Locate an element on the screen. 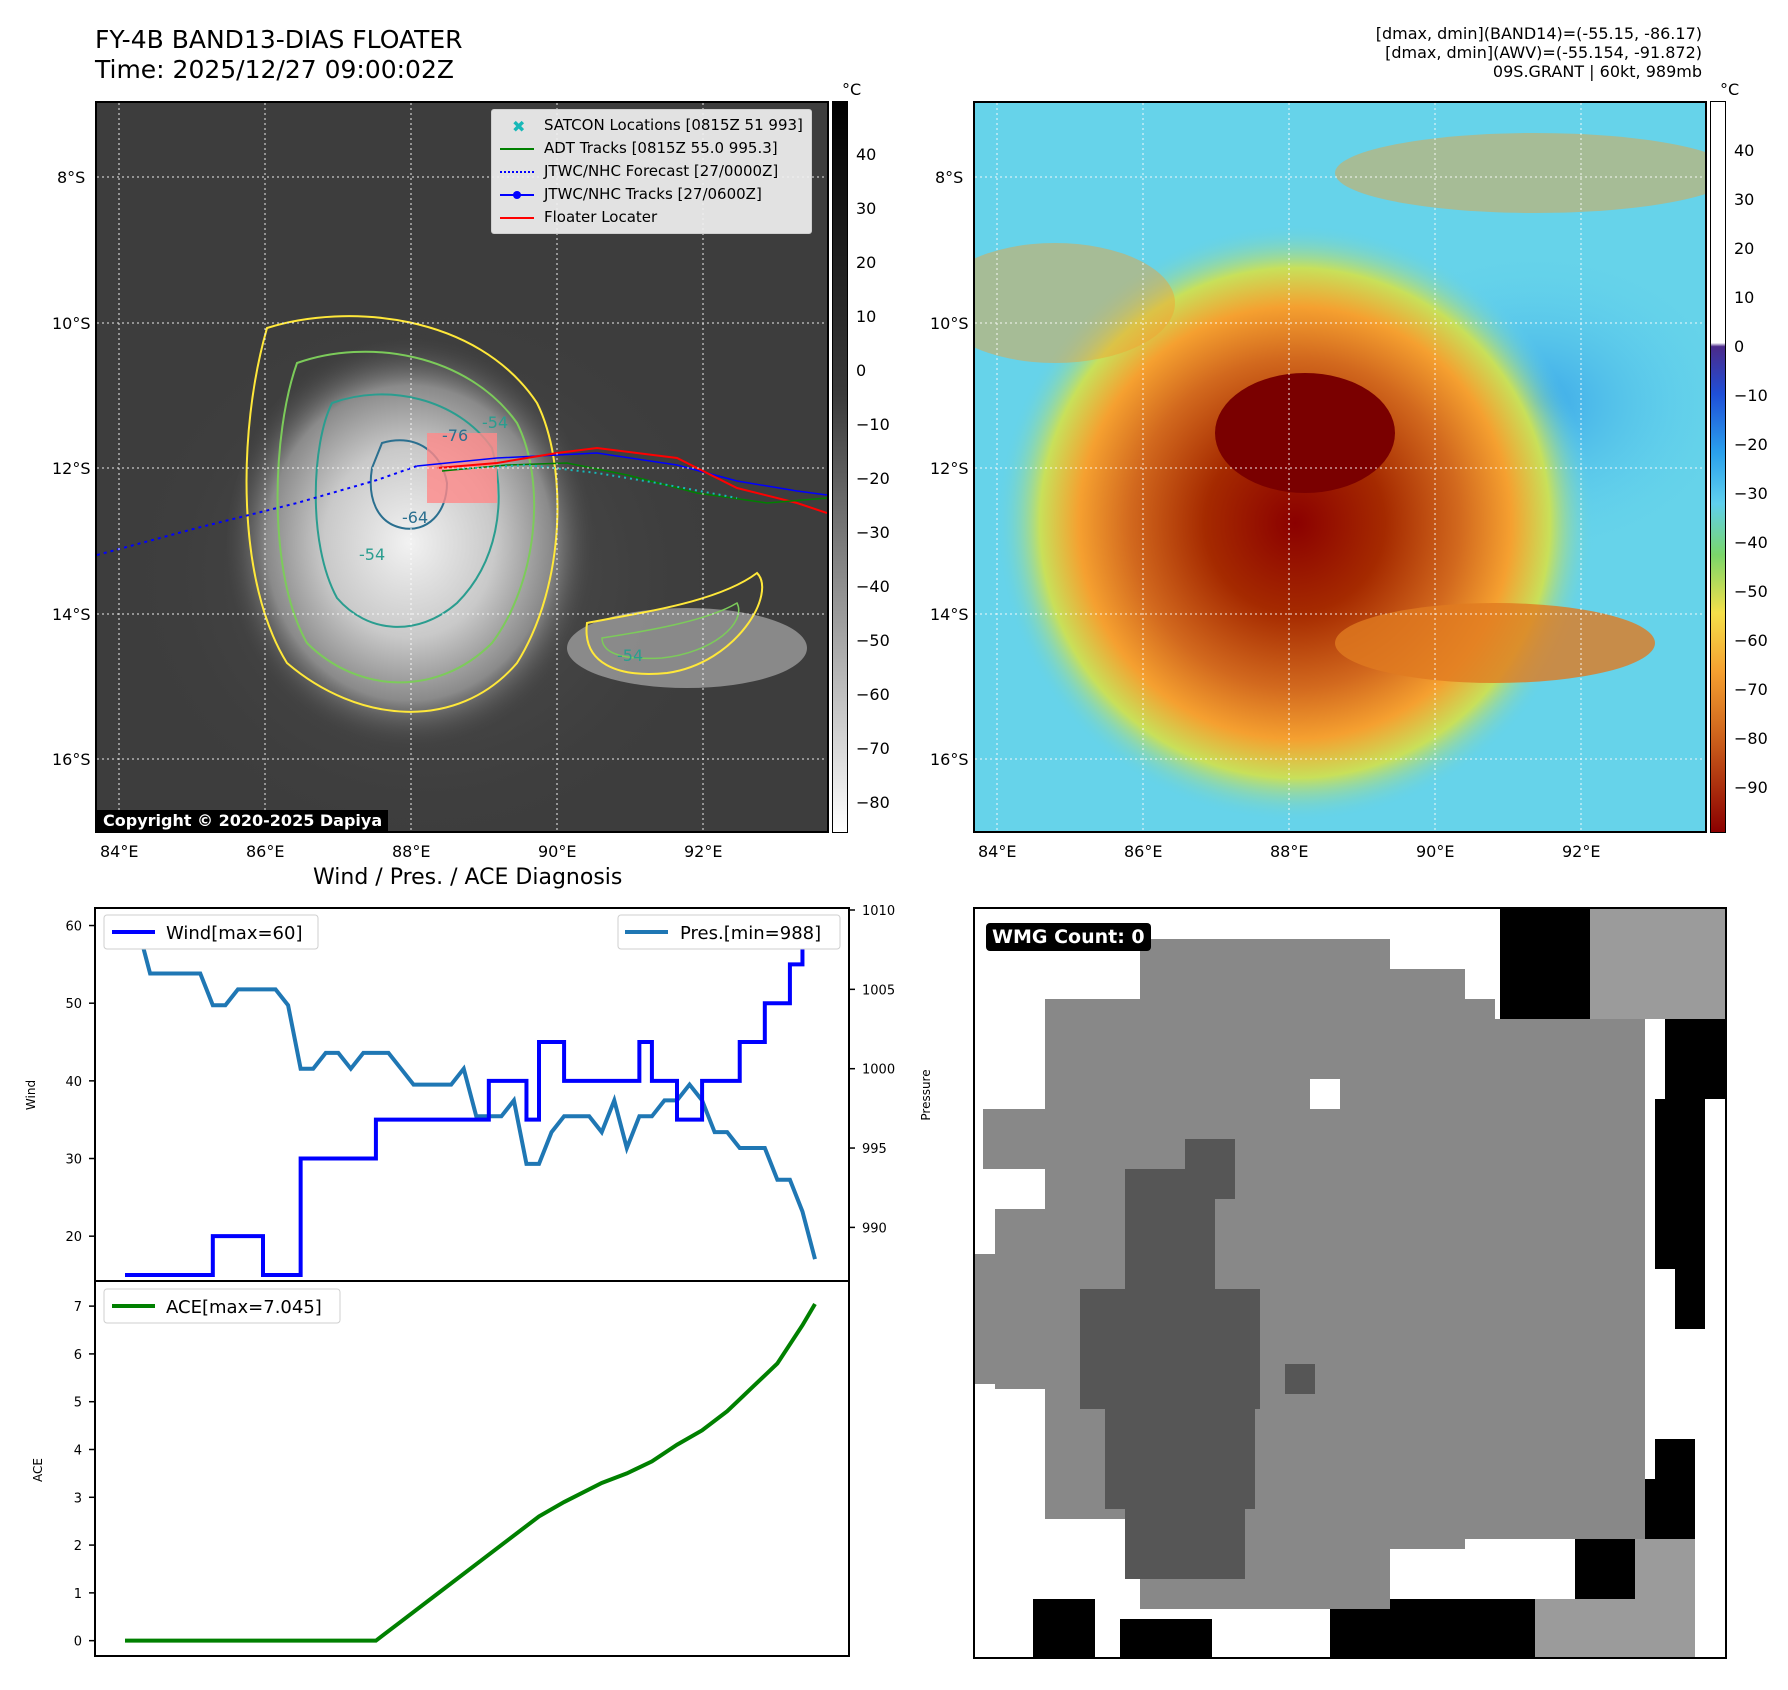 The image size is (1788, 1690). ir-colorbar-unit: °C is located at coordinates (852, 89).